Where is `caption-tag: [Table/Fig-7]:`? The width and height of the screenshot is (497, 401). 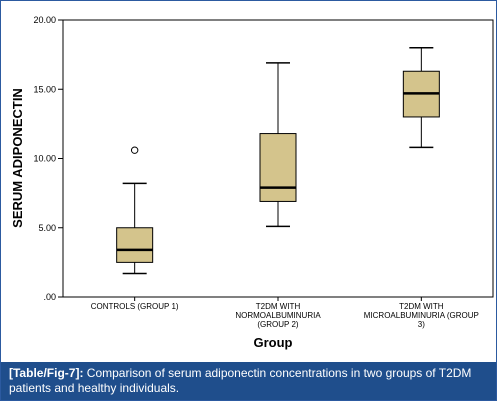
caption-tag: [Table/Fig-7]: is located at coordinates (46, 373).